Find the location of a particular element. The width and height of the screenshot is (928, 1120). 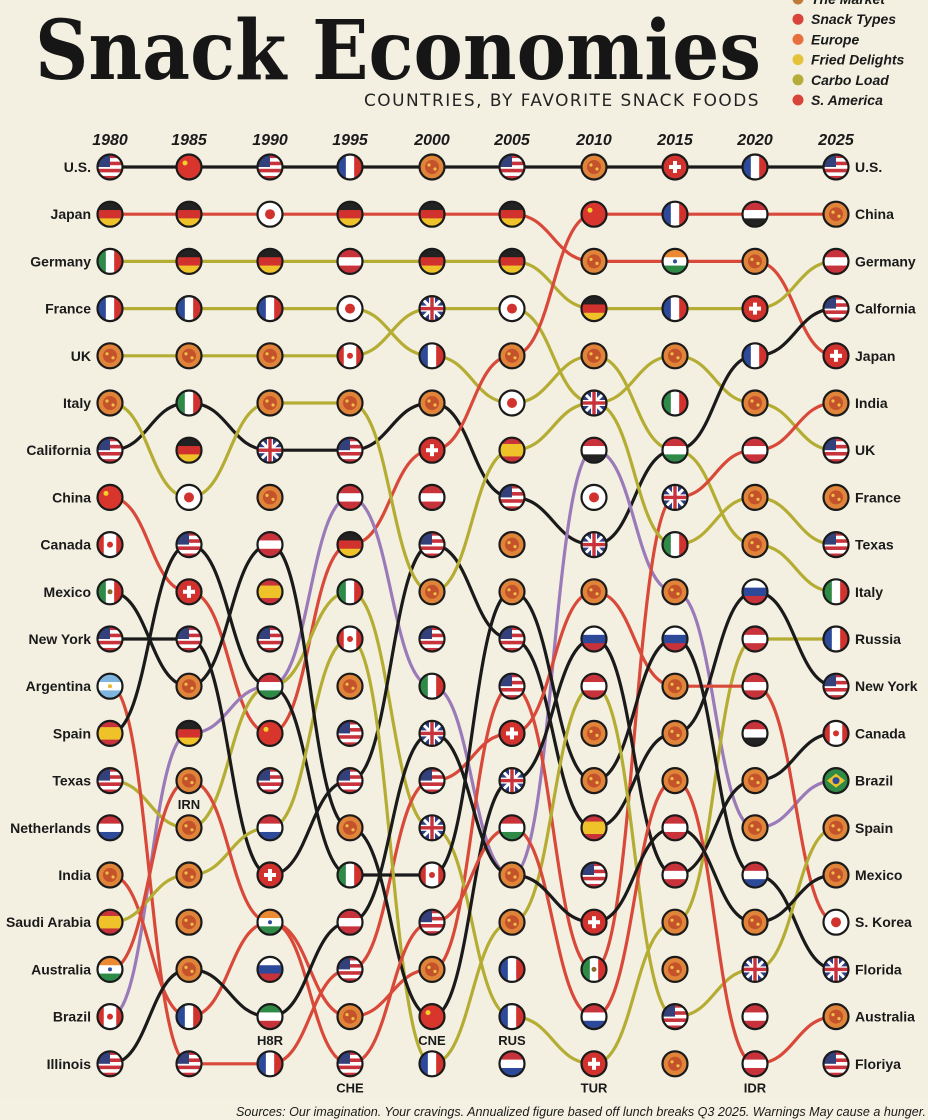

legend-label: Snack Types is located at coordinates (853, 19).